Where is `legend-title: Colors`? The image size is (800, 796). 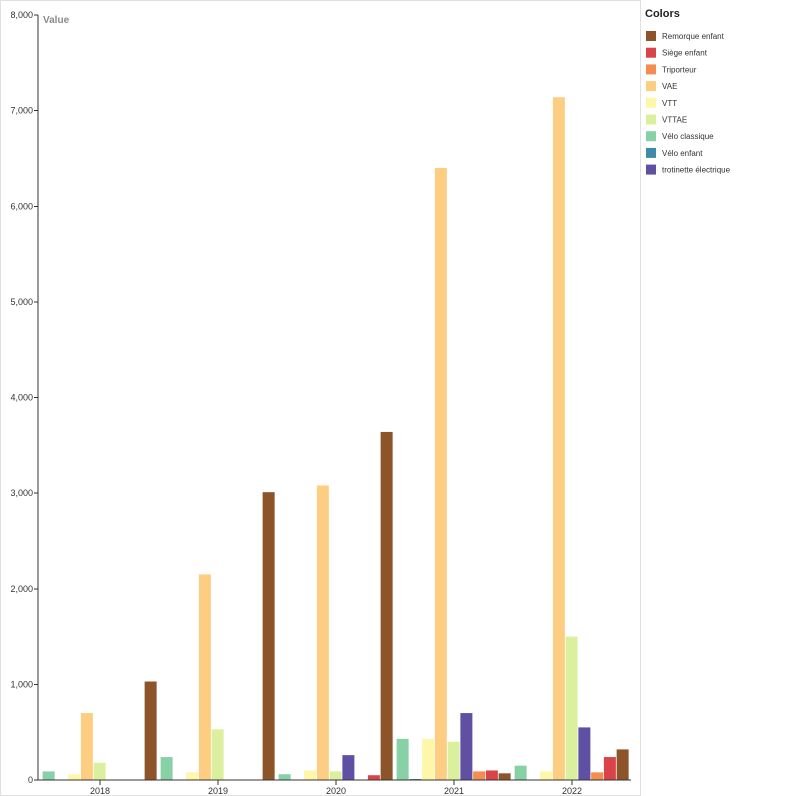
legend-title: Colors is located at coordinates (662, 14).